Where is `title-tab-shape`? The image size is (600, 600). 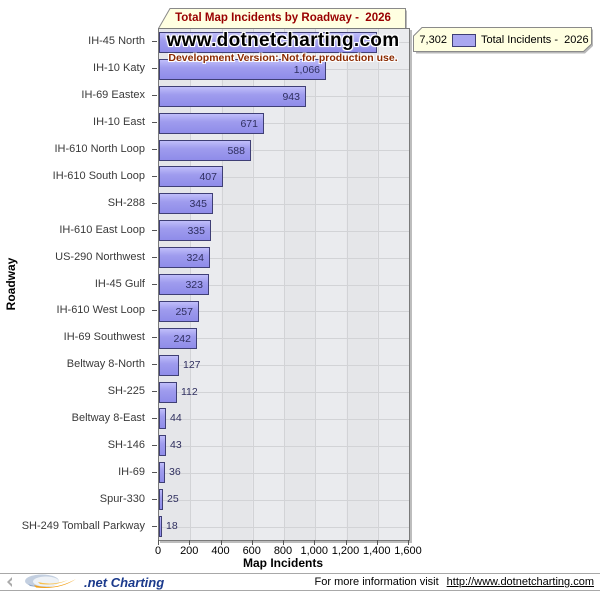
title-tab-shape is located at coordinates (282, 19).